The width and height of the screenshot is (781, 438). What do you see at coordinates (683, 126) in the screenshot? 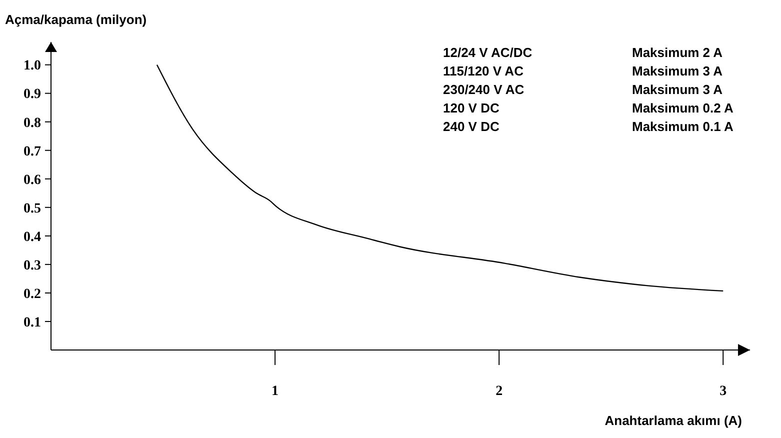
I see `annotation: Maksimum 0.1 A` at bounding box center [683, 126].